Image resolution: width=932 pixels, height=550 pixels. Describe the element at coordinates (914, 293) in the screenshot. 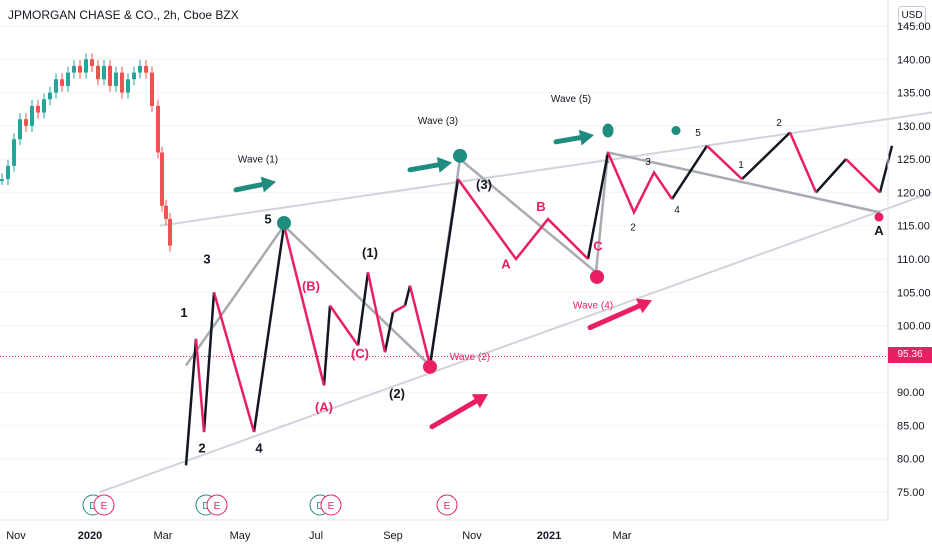

I see `y-tick-label: 105.00` at that location.